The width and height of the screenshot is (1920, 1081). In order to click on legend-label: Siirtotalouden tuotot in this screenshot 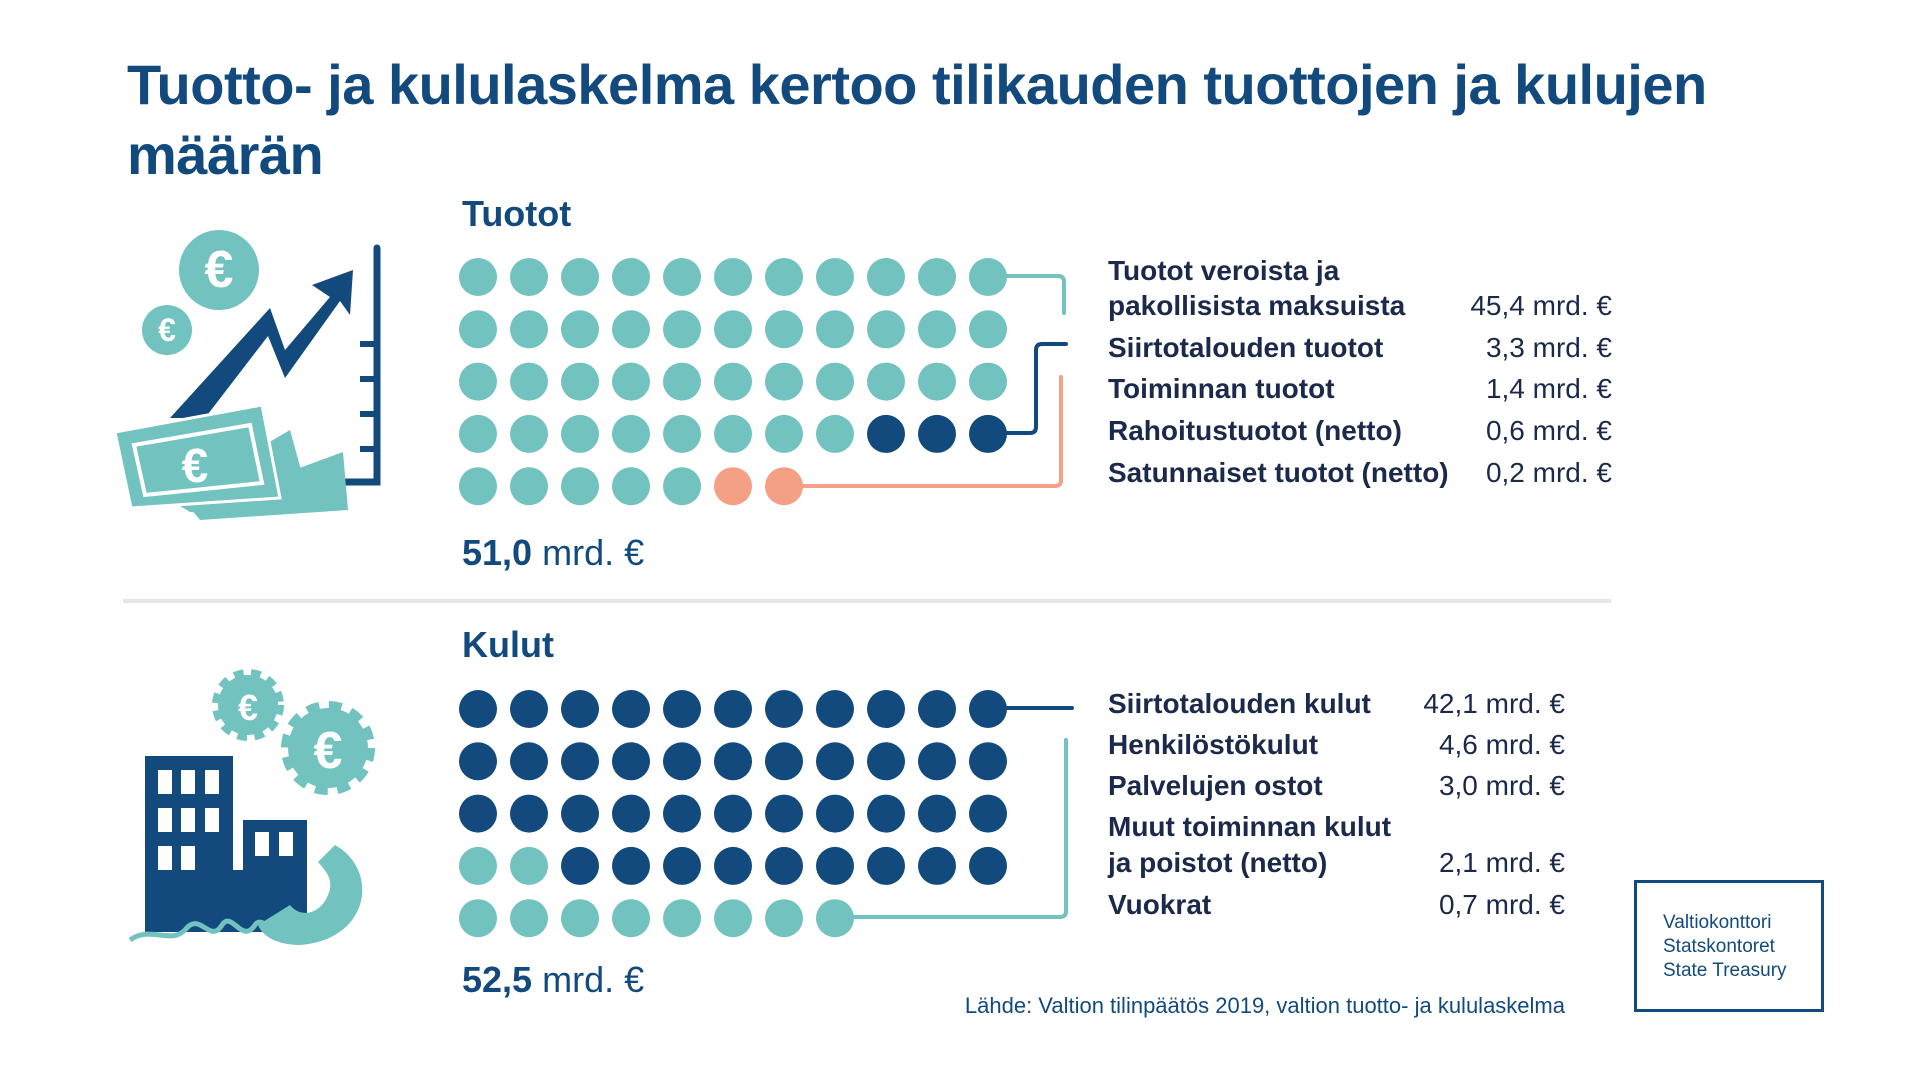, I will do `click(1246, 347)`.